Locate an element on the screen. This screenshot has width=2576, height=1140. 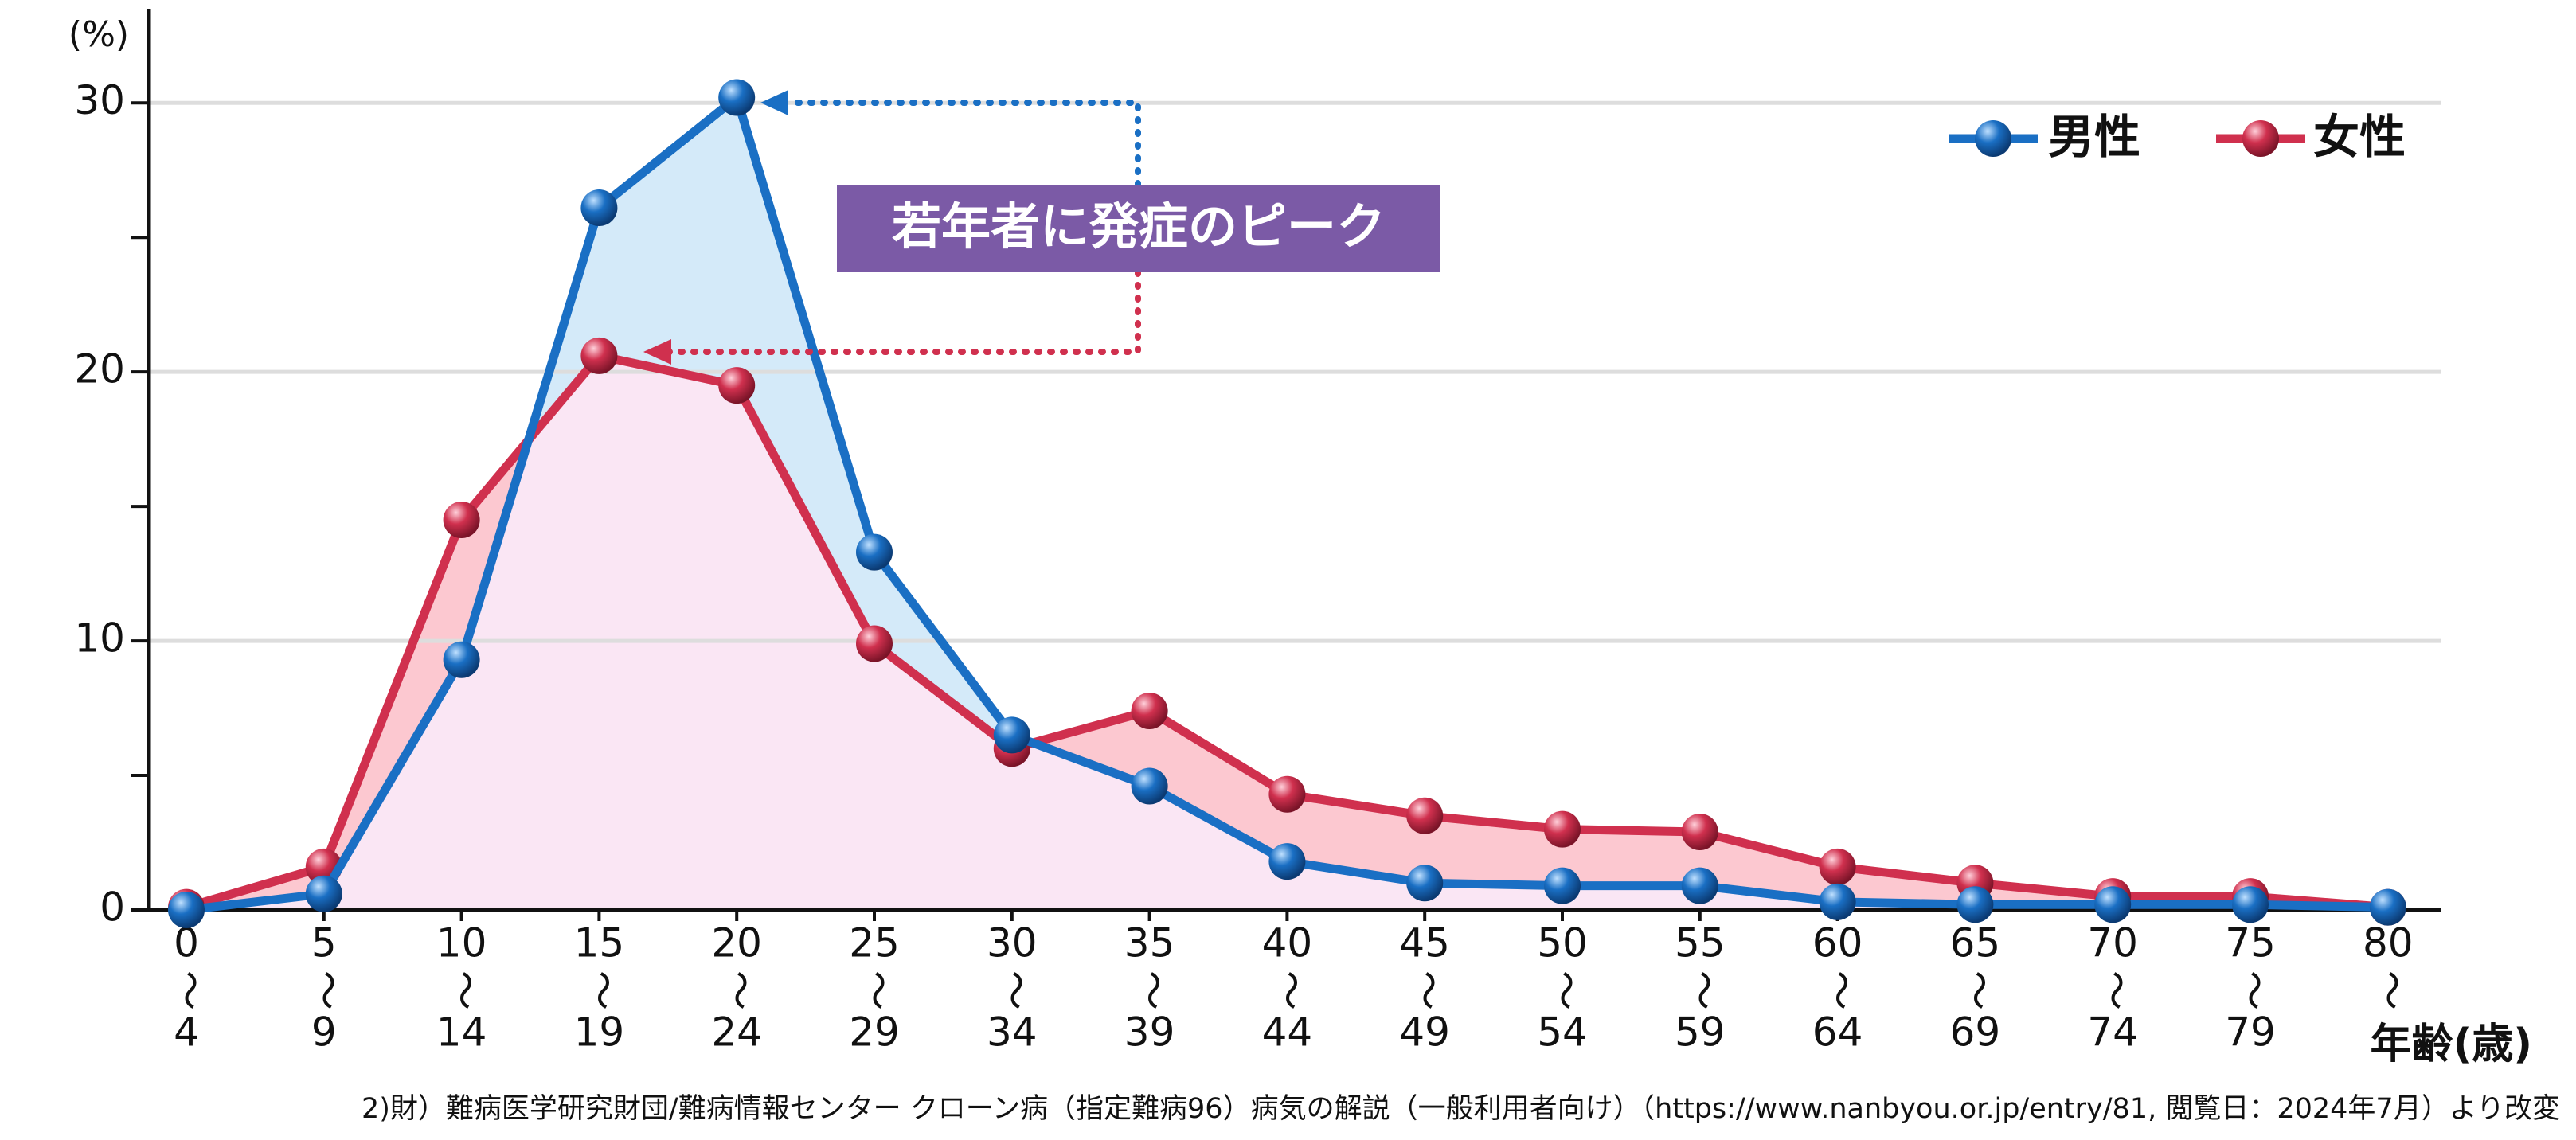
x-tick-label: 4 is located at coordinates (186, 1032).